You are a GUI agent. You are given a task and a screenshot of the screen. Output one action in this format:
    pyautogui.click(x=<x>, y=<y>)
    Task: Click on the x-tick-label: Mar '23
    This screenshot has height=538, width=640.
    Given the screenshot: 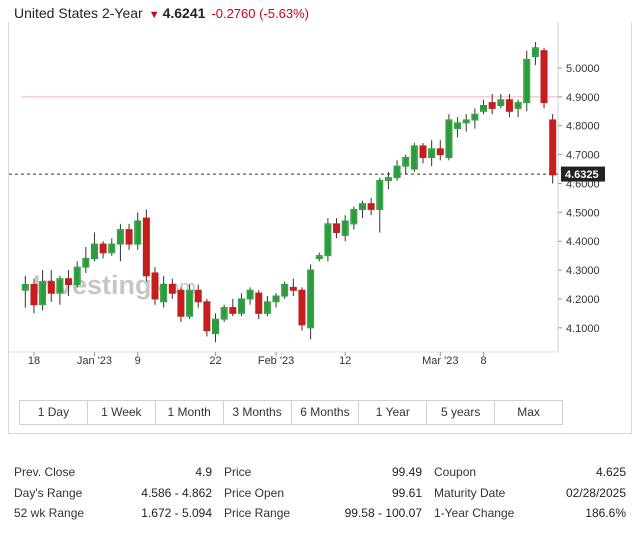 What is the action you would take?
    pyautogui.click(x=440, y=361)
    